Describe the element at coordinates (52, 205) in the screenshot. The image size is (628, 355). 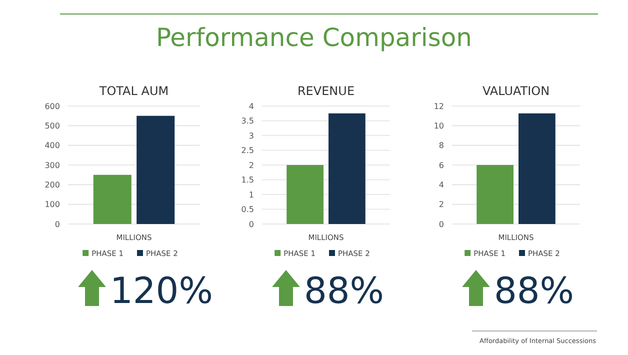
I see `y-tick-label: 100` at that location.